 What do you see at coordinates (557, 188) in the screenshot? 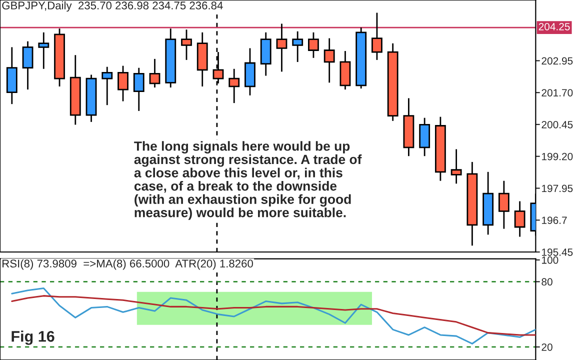
I see `y-tick-label: 197.95` at bounding box center [557, 188].